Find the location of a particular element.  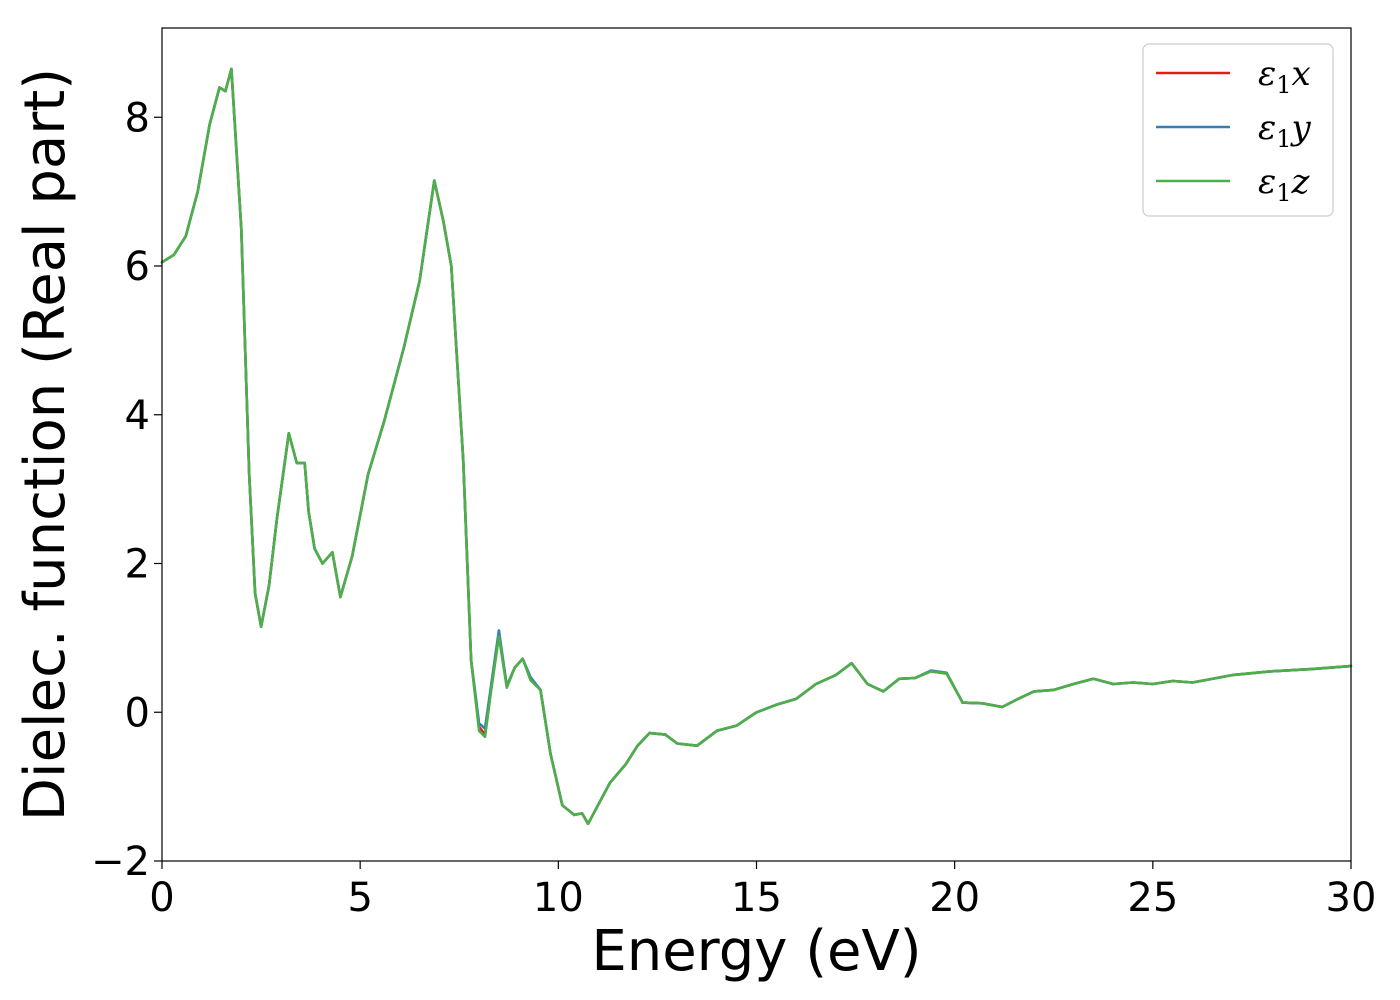

x-axis-ticks: 0 5 10 15 20 25 30 is located at coordinates (762, 891).